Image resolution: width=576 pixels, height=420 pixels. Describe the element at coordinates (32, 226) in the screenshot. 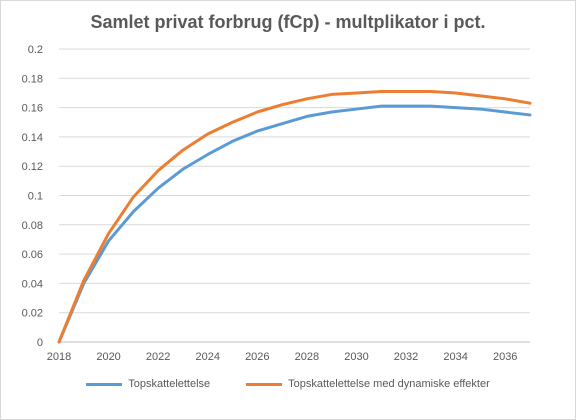

I see `y-tick-label-4: 0.08` at that location.